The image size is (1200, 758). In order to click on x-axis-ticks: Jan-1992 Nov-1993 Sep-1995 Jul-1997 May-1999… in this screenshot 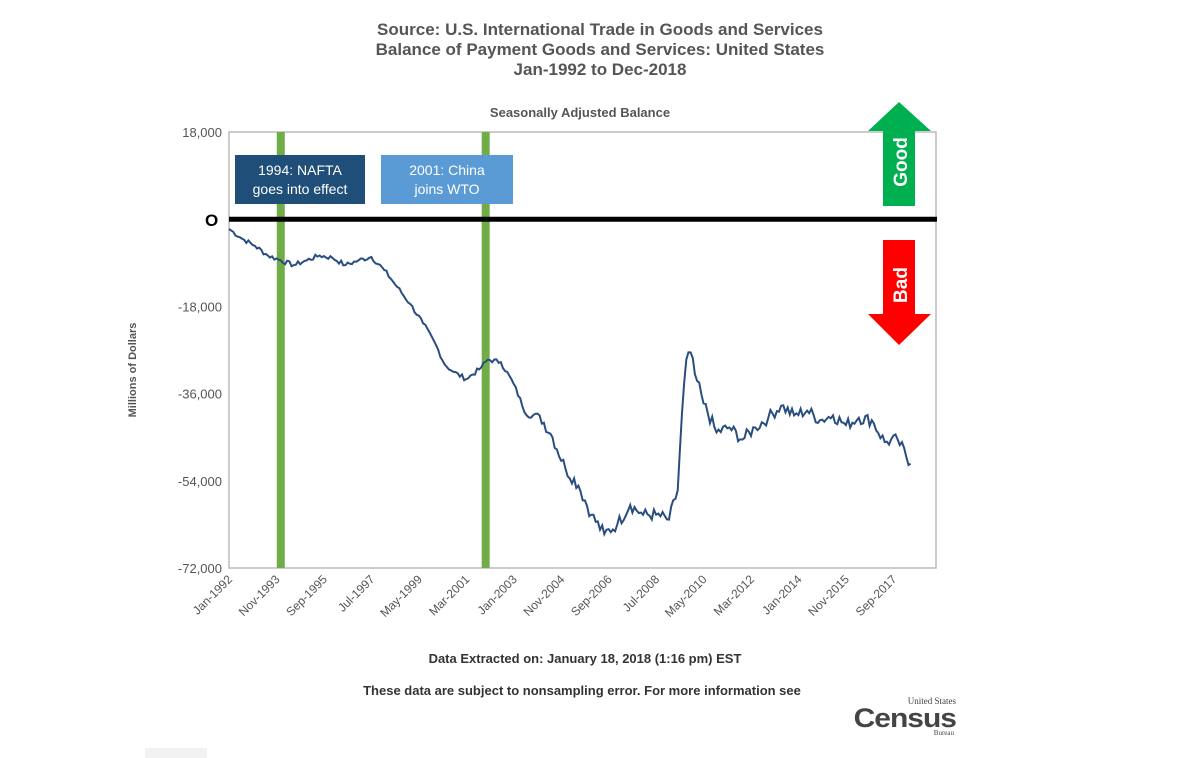, I will do `click(545, 596)`.